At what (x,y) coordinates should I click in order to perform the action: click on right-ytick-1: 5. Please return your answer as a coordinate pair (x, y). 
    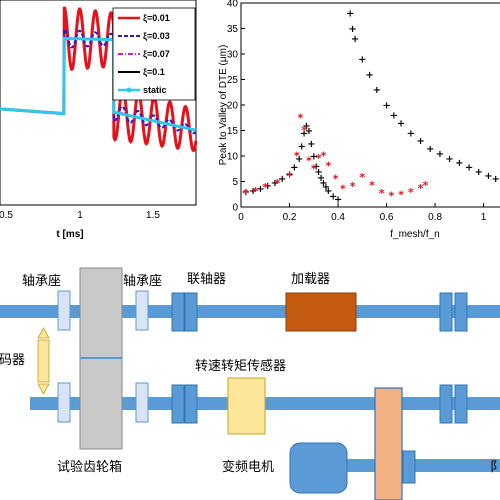
    Looking at the image, I should click on (235, 182).